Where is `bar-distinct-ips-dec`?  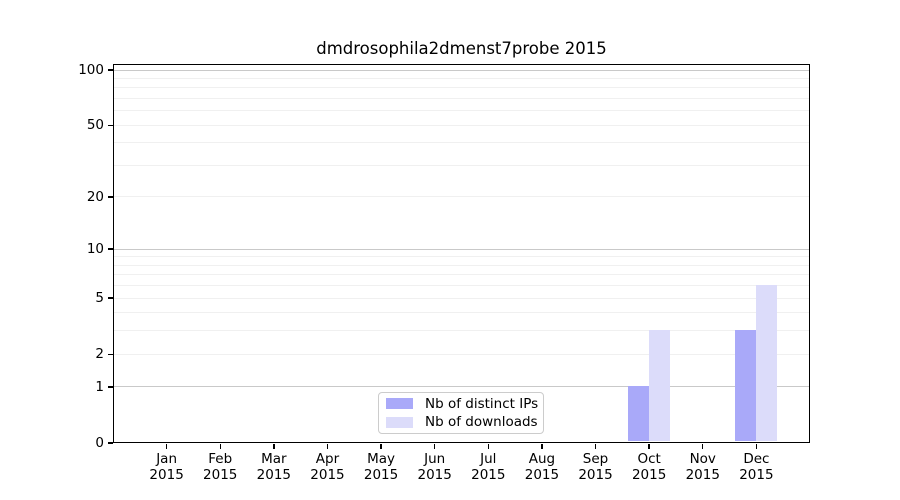
bar-distinct-ips-dec is located at coordinates (745, 385).